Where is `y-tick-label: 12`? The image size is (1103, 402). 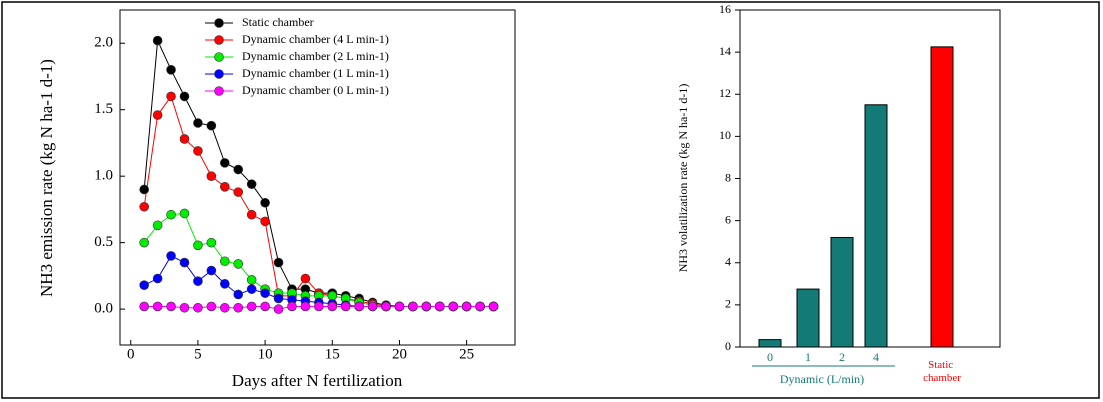 y-tick-label: 12 is located at coordinates (725, 93).